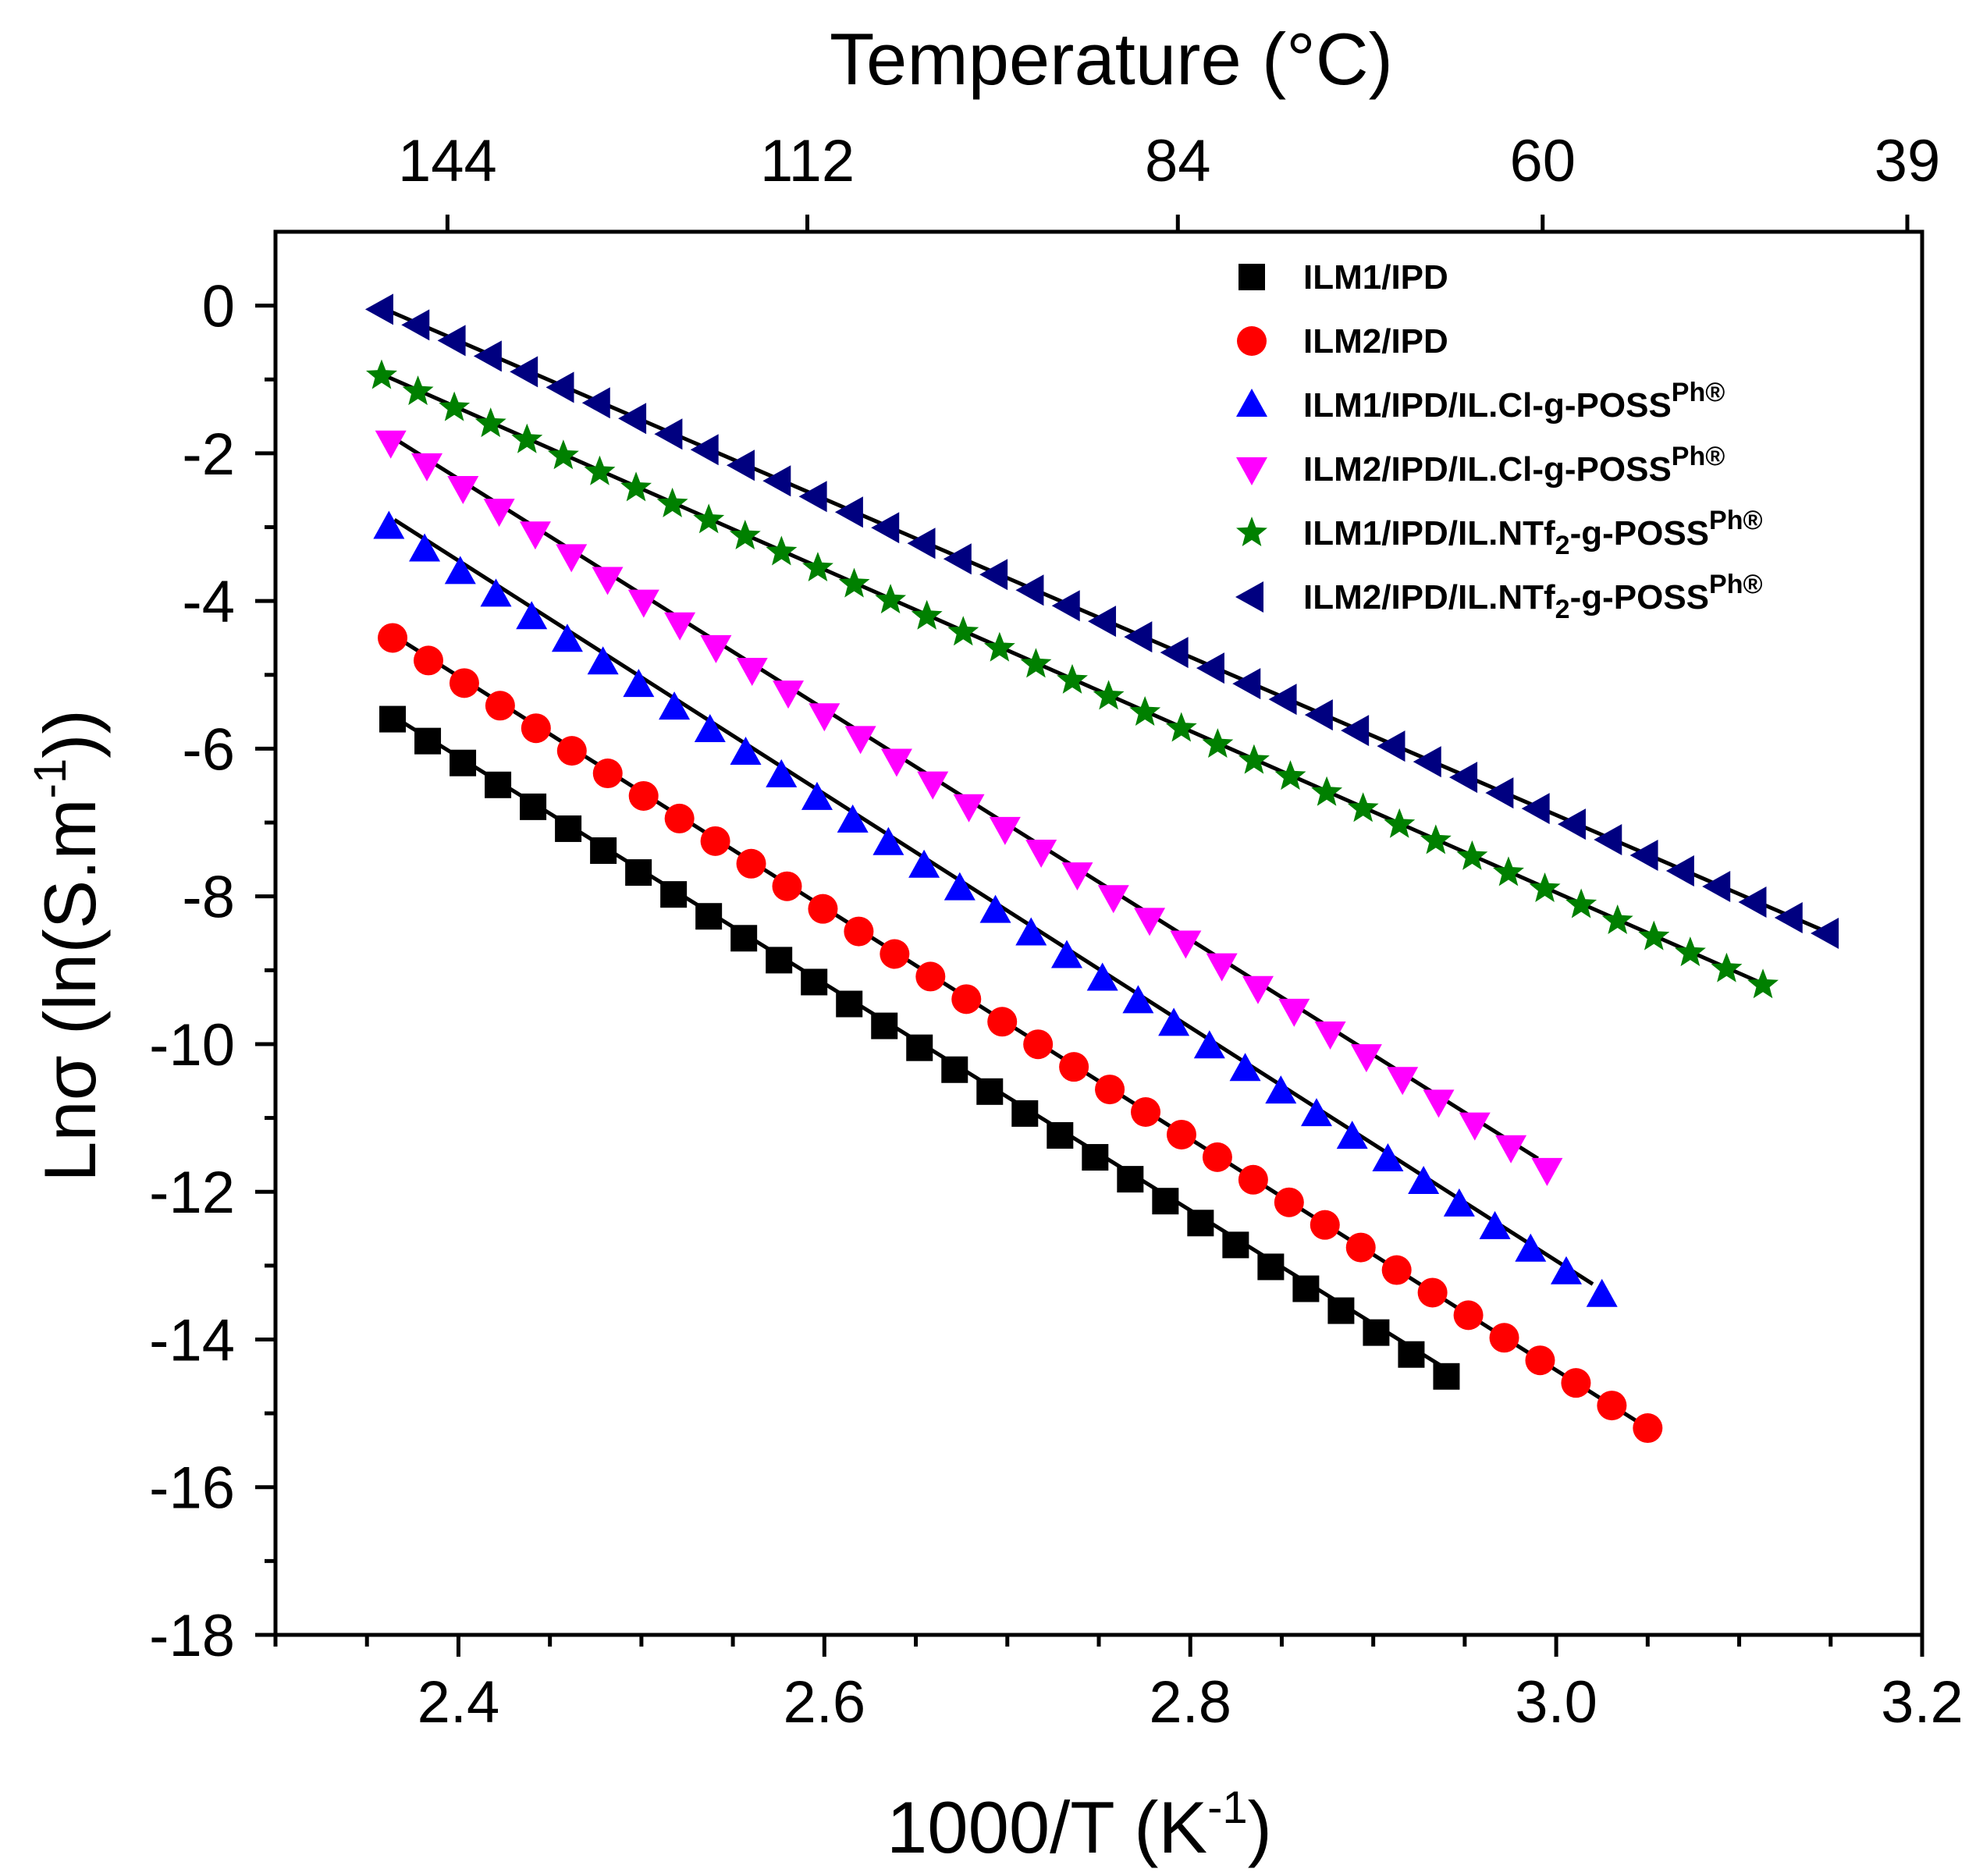 This screenshot has width=1983, height=1876. What do you see at coordinates (1533, 597) in the screenshot?
I see `legend-label: ILM2/IPD/IL.NTf2-g-POSSPh®` at bounding box center [1533, 597].